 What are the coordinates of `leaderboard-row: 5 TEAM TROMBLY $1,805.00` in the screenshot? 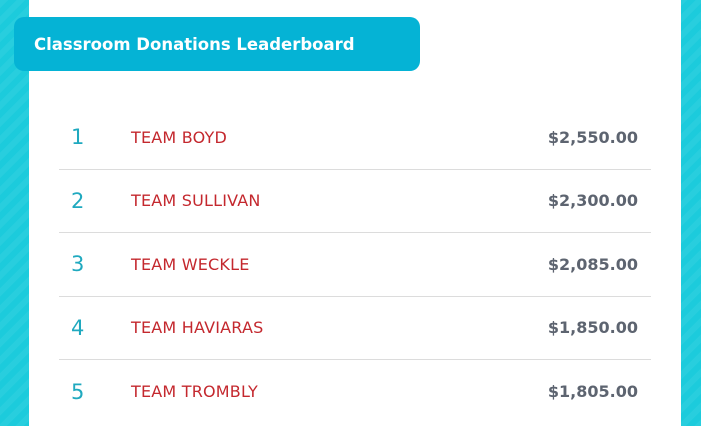 It's located at (355, 392).